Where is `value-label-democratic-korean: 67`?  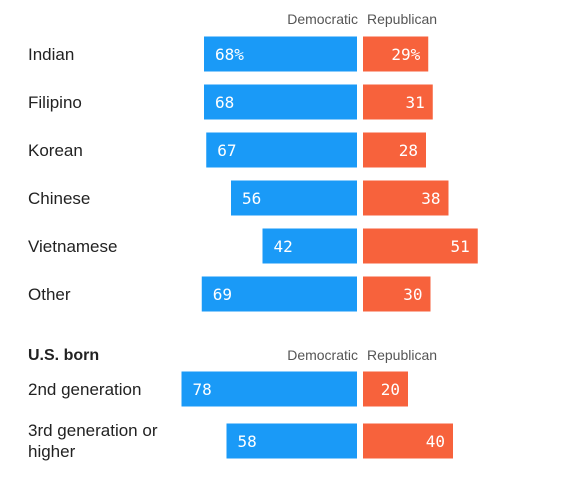 value-label-democratic-korean: 67 is located at coordinates (226, 150).